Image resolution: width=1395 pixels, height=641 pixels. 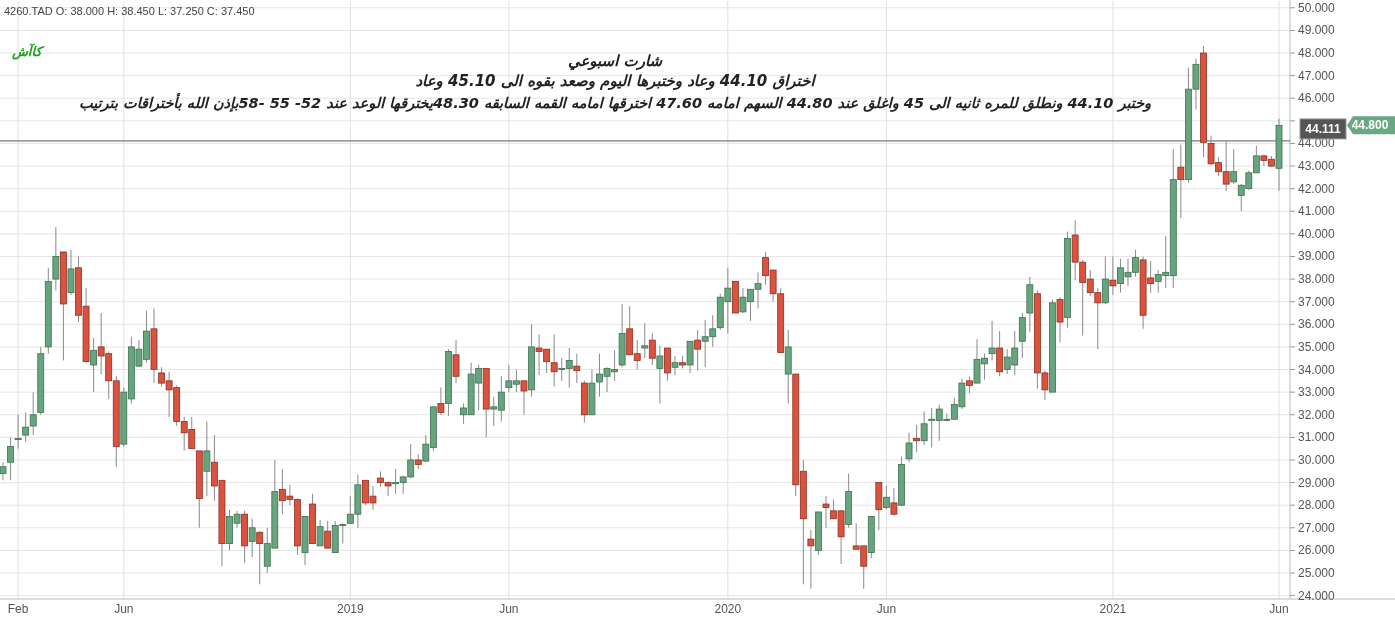 I want to click on y-tick-label: 35.000, so click(x=1317, y=346).